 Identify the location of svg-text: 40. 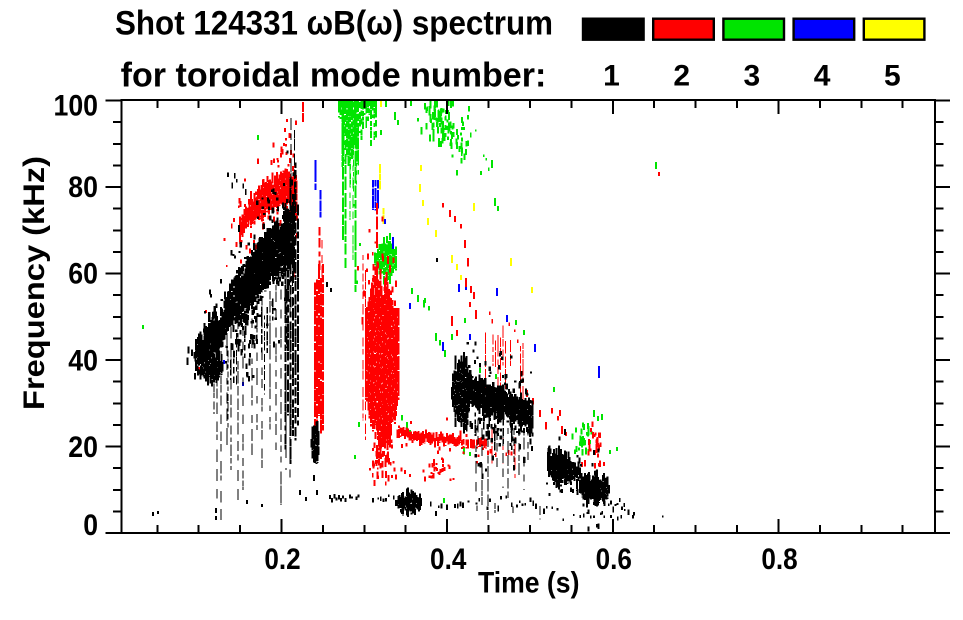
(83, 360).